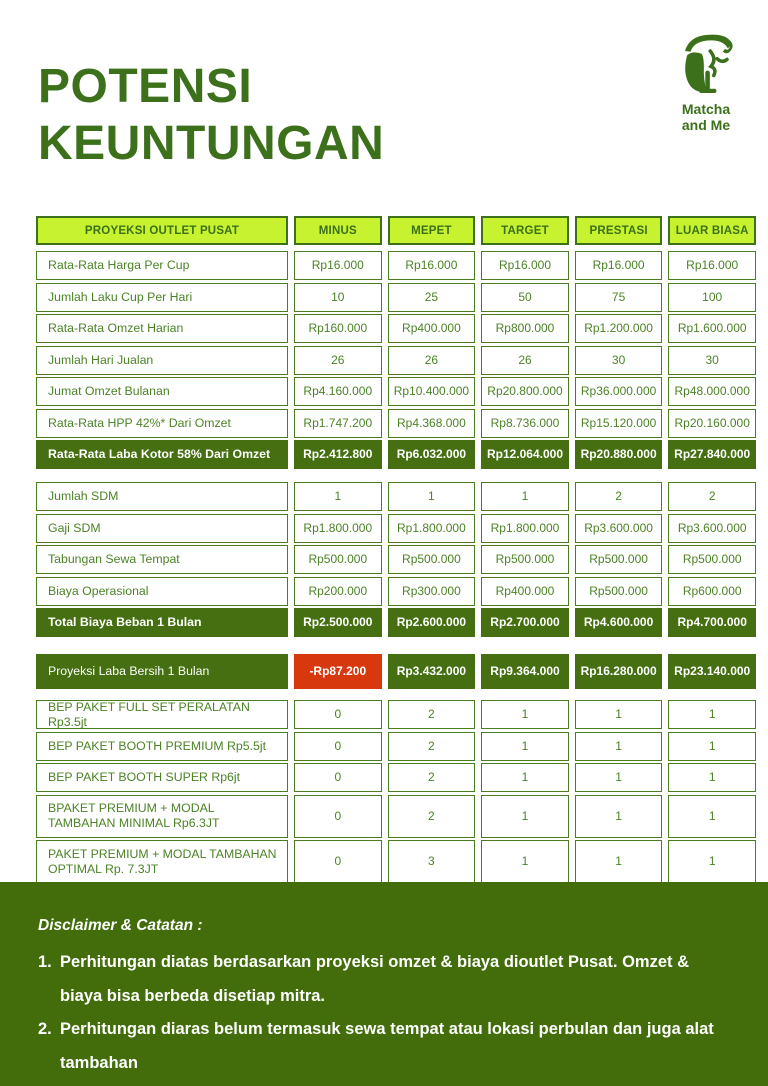 The width and height of the screenshot is (768, 1086). I want to click on brand-name-line1: Matcha, so click(706, 109).